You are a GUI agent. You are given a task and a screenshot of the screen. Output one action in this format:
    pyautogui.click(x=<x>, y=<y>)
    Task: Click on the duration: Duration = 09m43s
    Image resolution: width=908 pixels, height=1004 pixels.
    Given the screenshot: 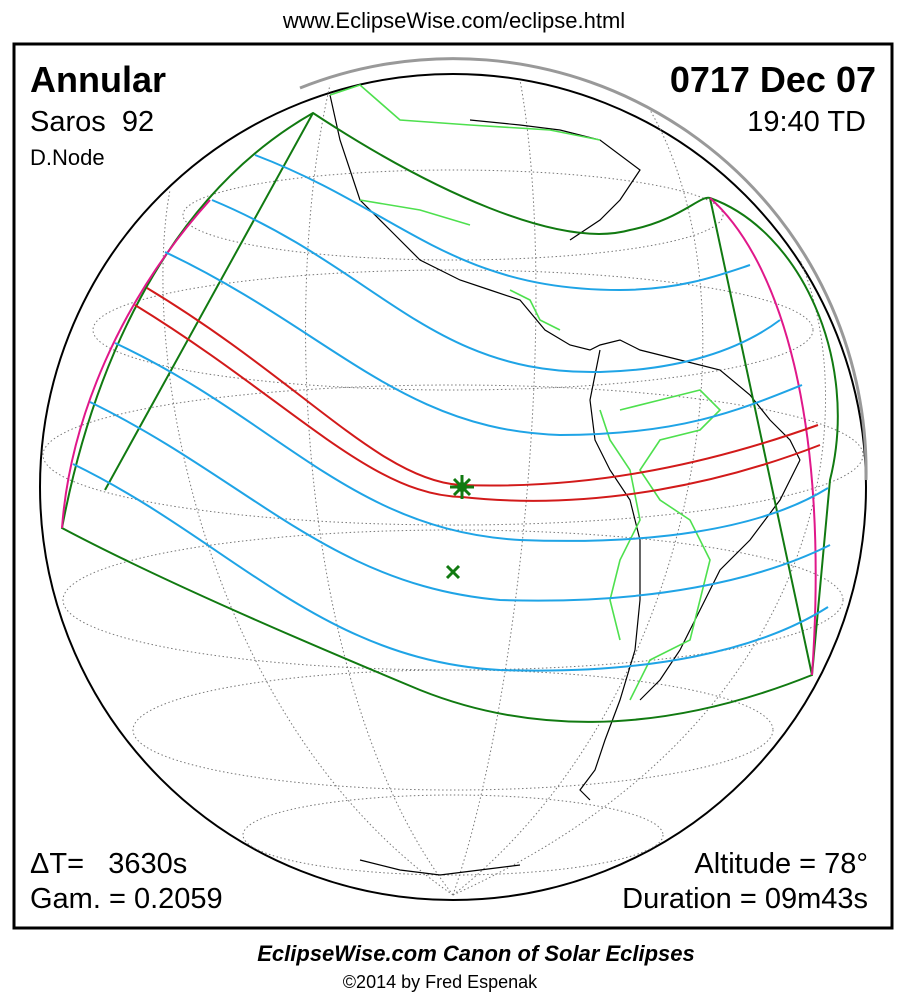 What is the action you would take?
    pyautogui.click(x=745, y=899)
    